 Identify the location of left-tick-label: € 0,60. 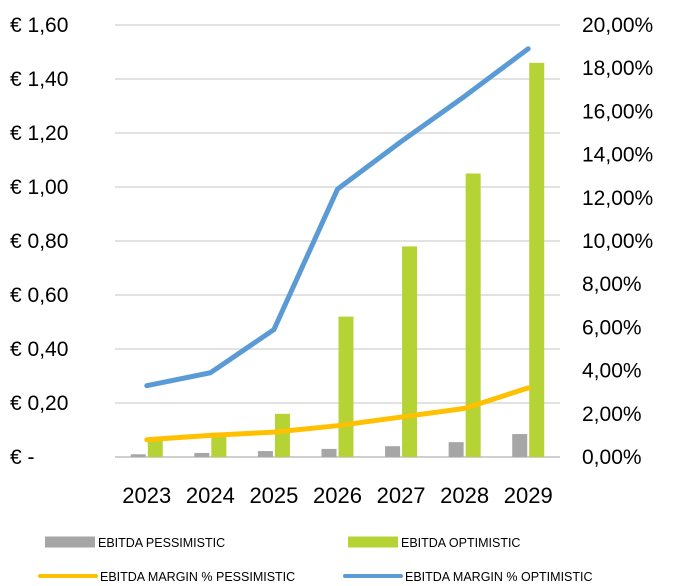
(39, 295).